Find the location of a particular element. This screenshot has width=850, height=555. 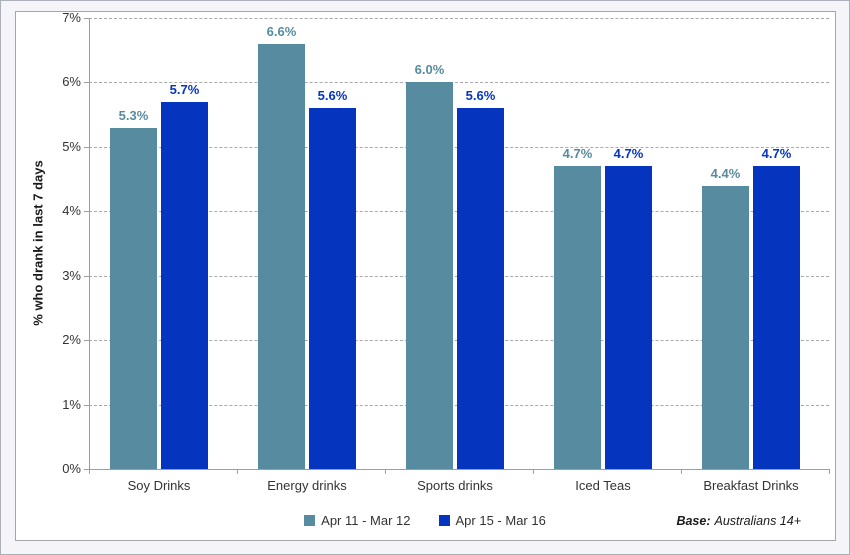

legend-item: Apr 11 - Mar 12 is located at coordinates (357, 520).